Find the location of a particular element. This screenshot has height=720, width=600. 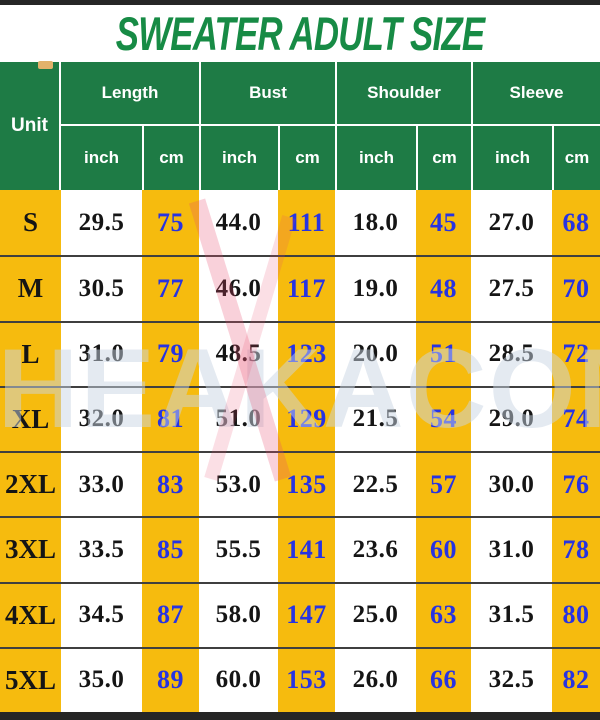

table-row: L 31.0 79 48.5 123 20.0 51 28.5 72 is located at coordinates (300, 353).